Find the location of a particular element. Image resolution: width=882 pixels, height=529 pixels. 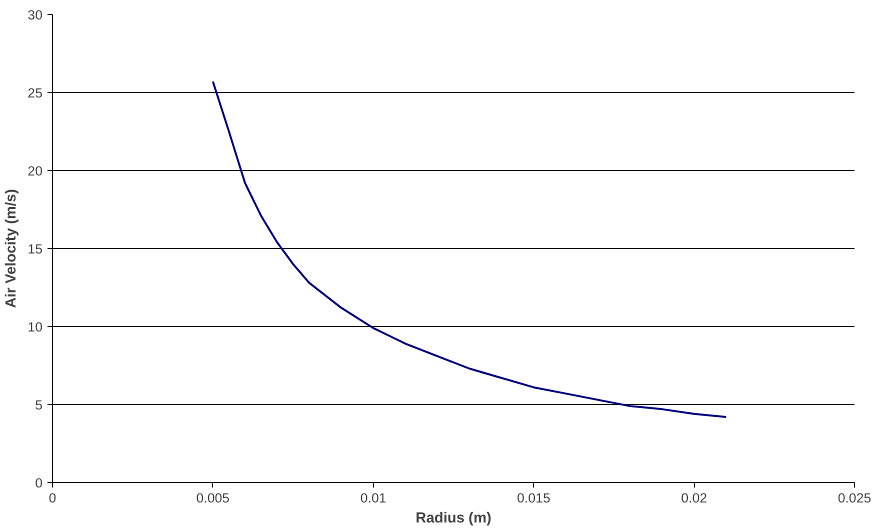

x-tick-label: 0.01 is located at coordinates (373, 498).